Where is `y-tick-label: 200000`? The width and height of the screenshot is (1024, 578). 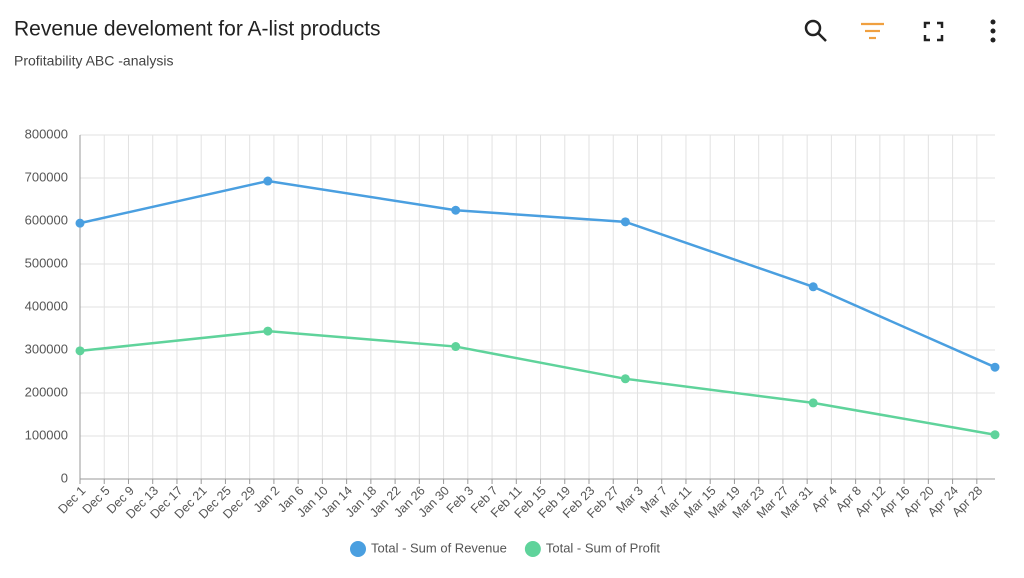 y-tick-label: 200000 is located at coordinates (46, 391).